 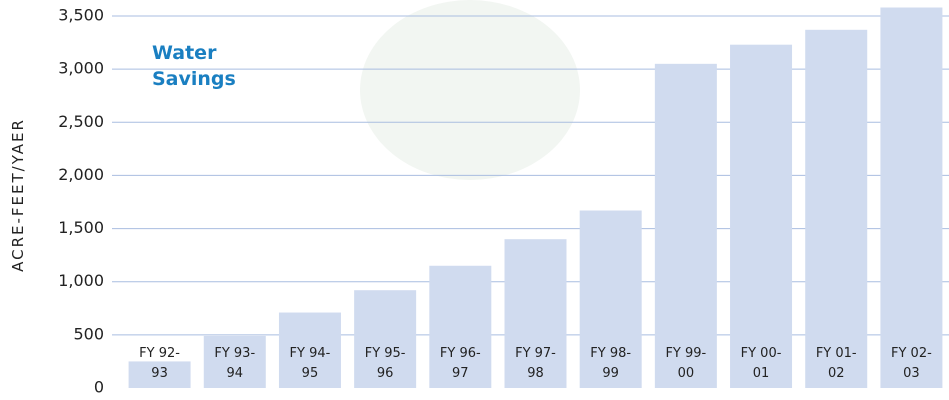 I want to click on y-tick-label: 1,000, so click(x=81, y=280).